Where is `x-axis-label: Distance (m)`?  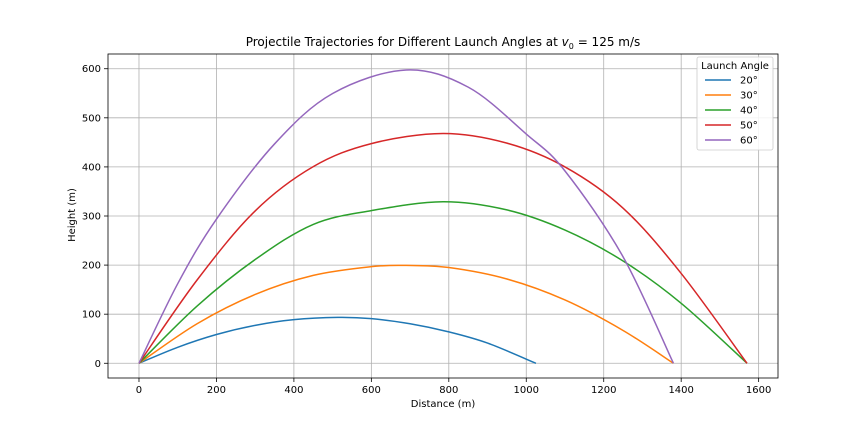 x-axis-label: Distance (m) is located at coordinates (443, 404).